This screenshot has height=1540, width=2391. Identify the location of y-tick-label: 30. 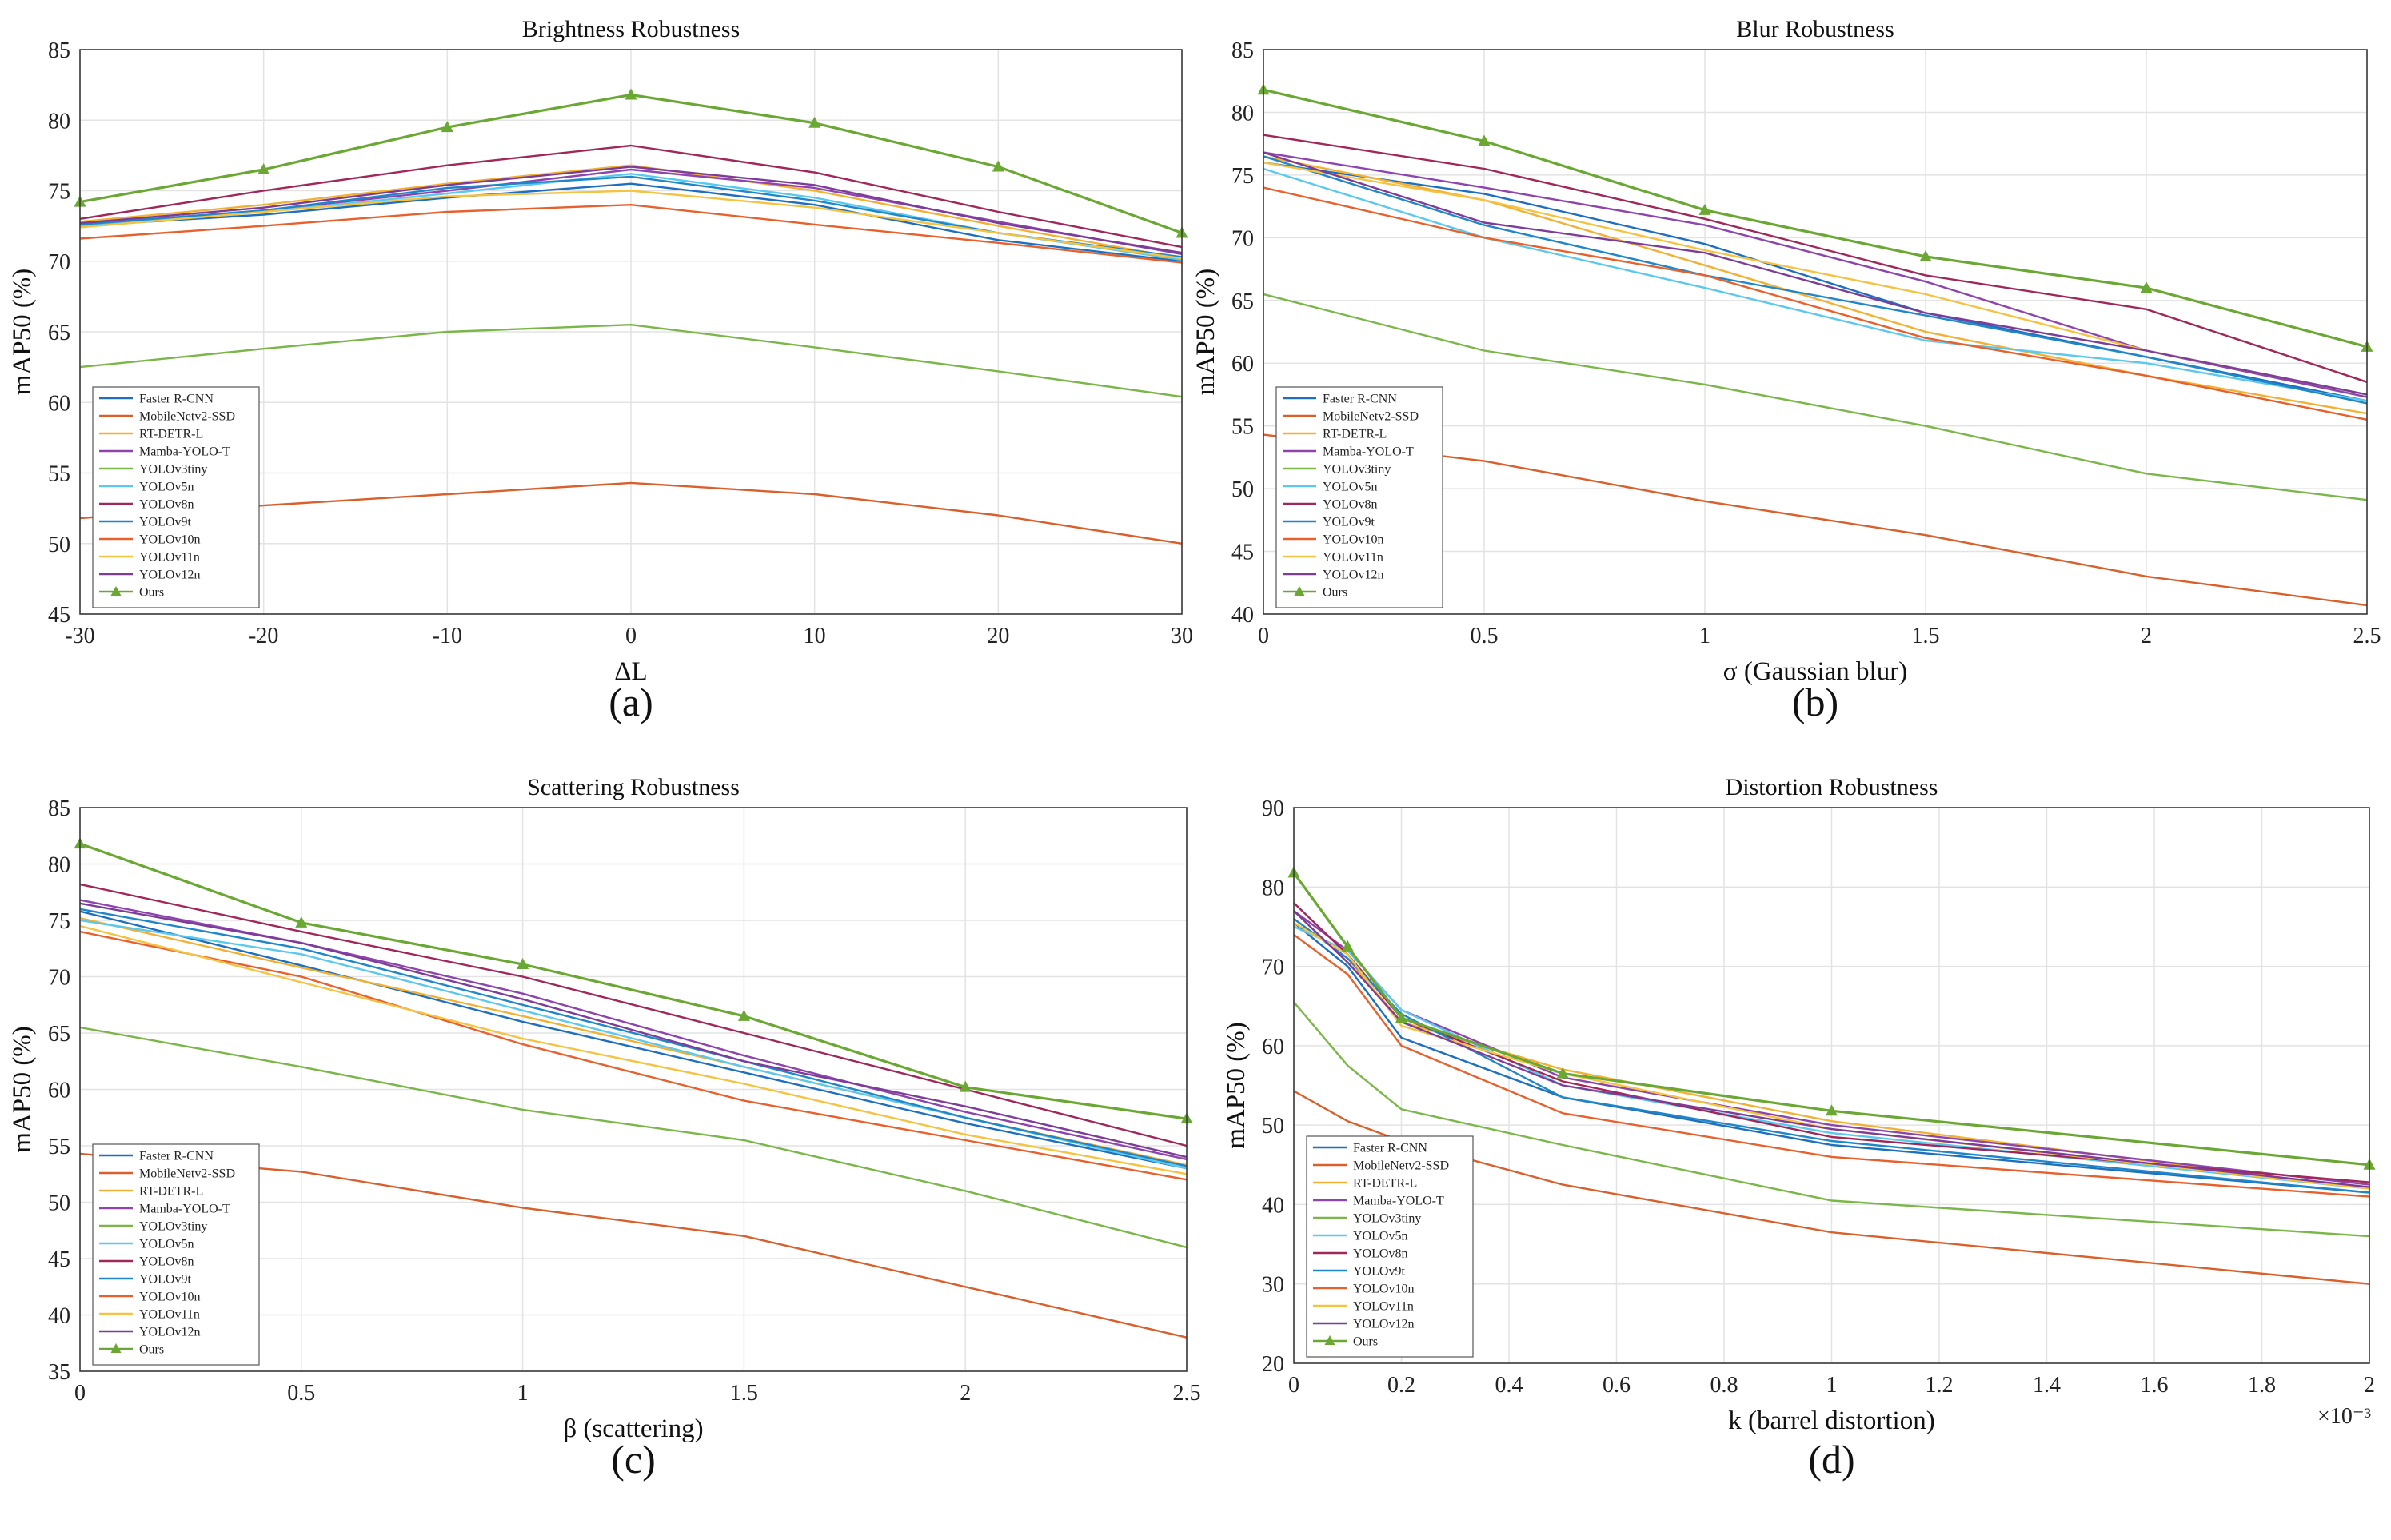
(1273, 1285).